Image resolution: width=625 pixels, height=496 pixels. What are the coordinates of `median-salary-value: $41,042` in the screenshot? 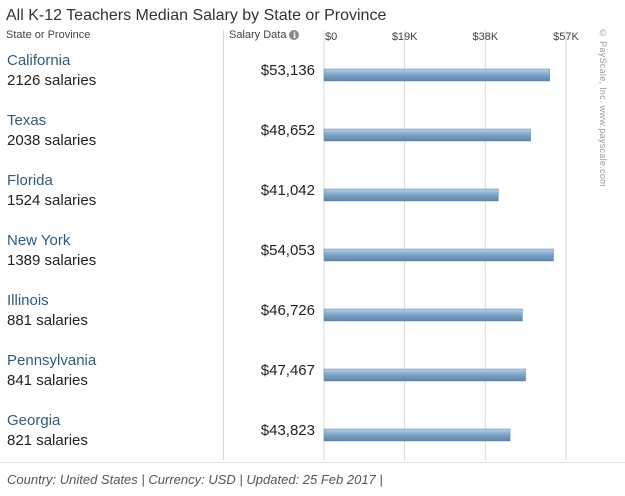 It's located at (287, 190).